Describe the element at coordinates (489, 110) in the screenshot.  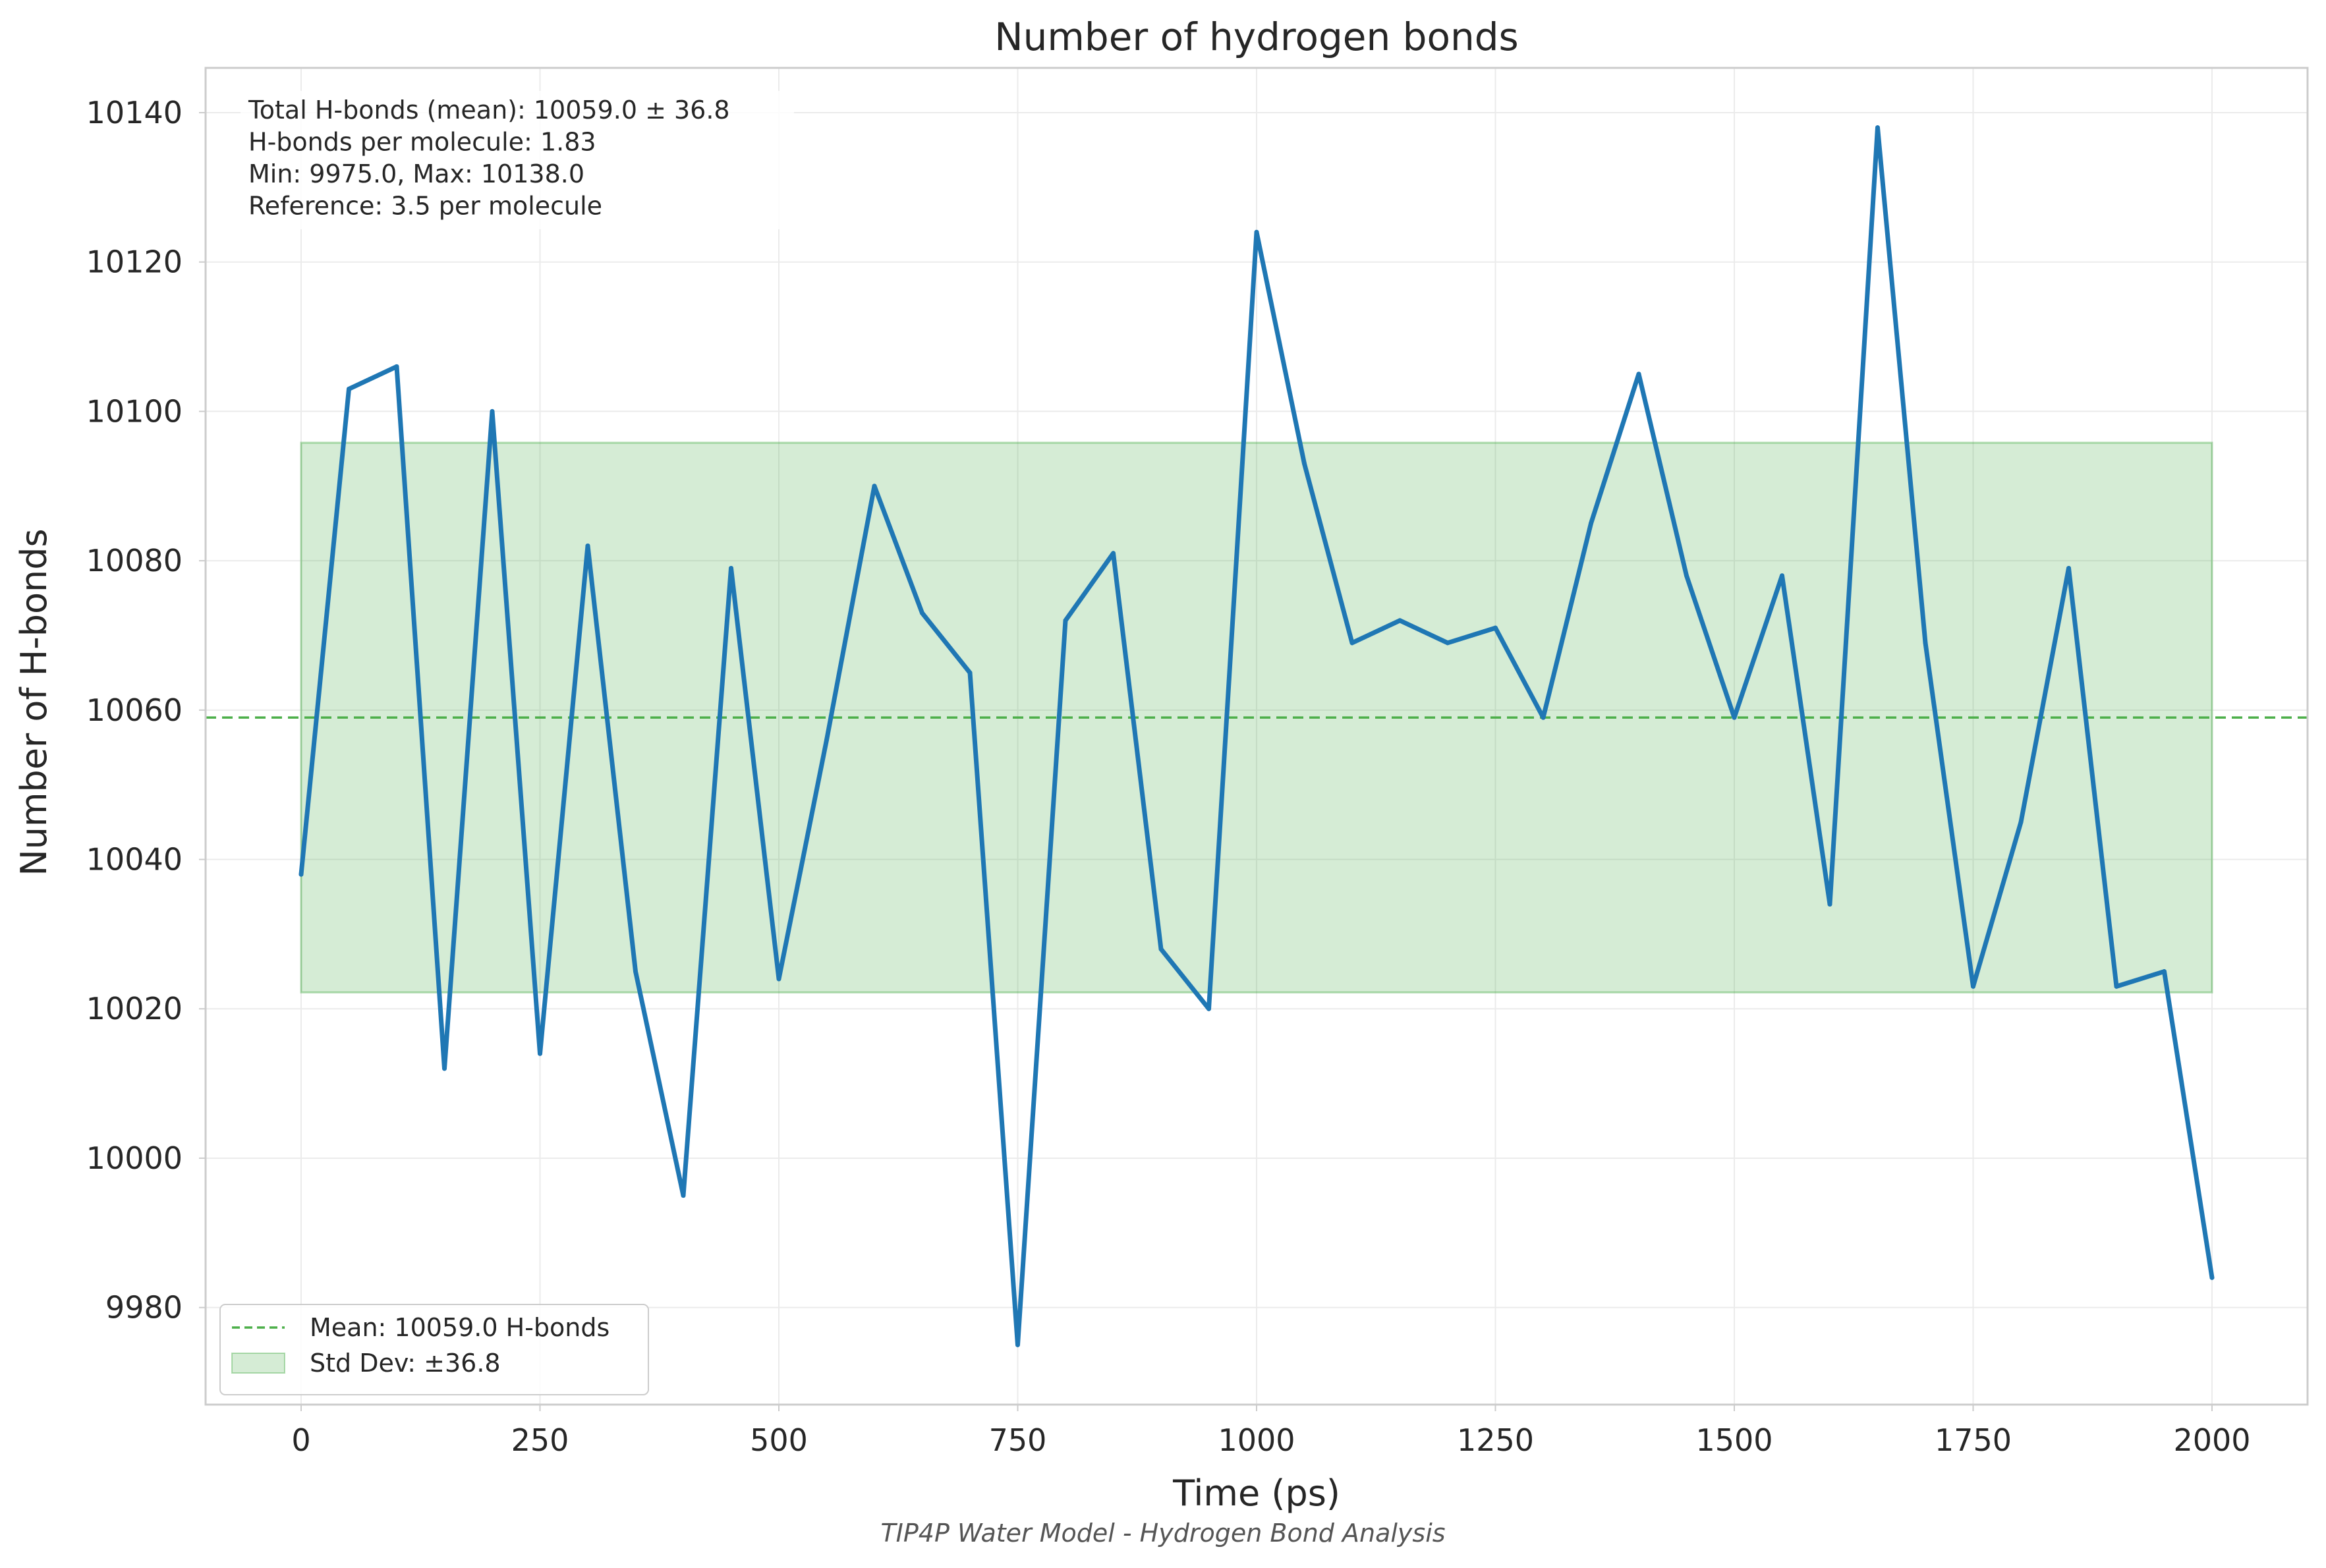
I see `annotation-line: Total H-bonds (mean): 10059.0 ± 36.8` at that location.